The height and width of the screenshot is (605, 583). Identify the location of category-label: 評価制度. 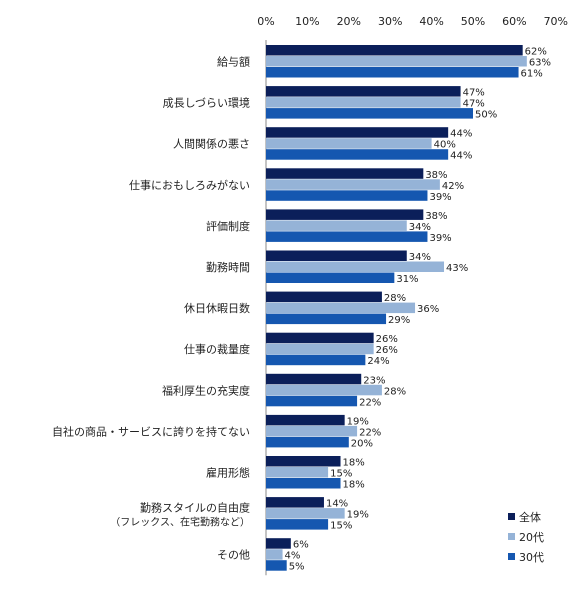
(228, 226).